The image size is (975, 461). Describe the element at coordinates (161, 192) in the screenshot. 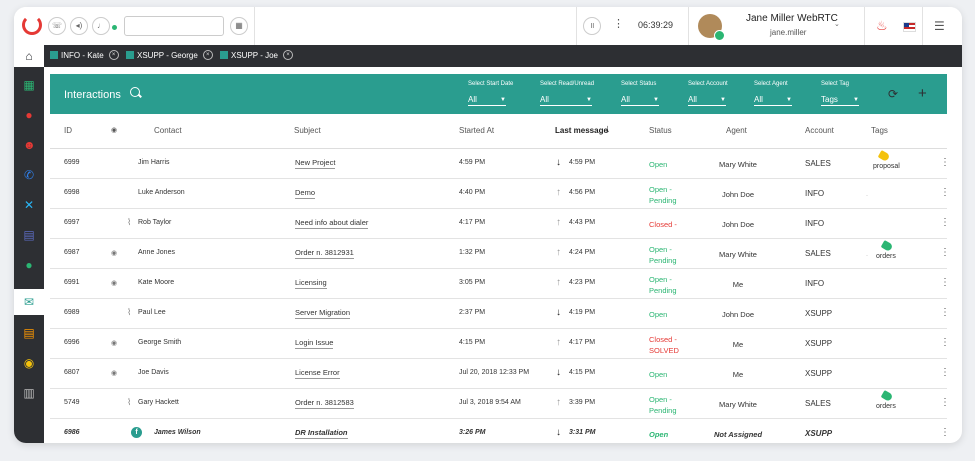

I see `row-contact: Luke Anderson` at that location.